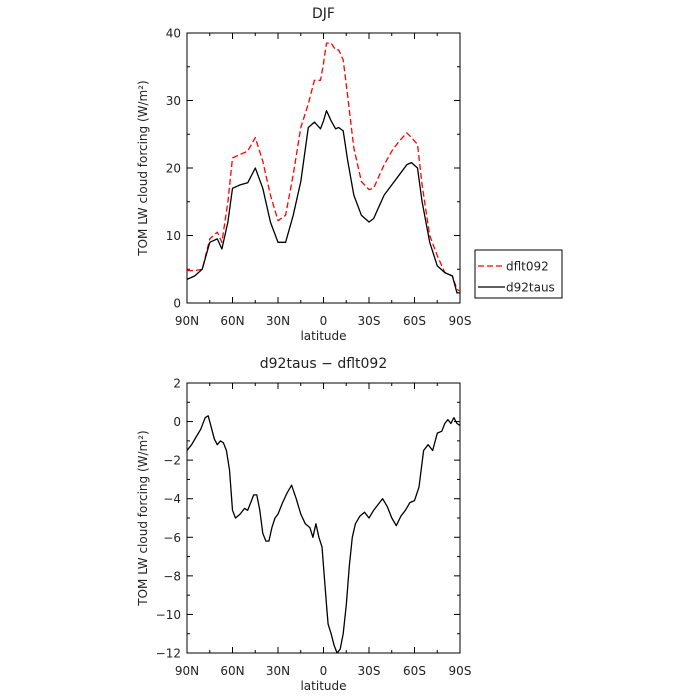 The image size is (700, 700). Describe the element at coordinates (168, 654) in the screenshot. I see `y-tick-label: −12` at that location.